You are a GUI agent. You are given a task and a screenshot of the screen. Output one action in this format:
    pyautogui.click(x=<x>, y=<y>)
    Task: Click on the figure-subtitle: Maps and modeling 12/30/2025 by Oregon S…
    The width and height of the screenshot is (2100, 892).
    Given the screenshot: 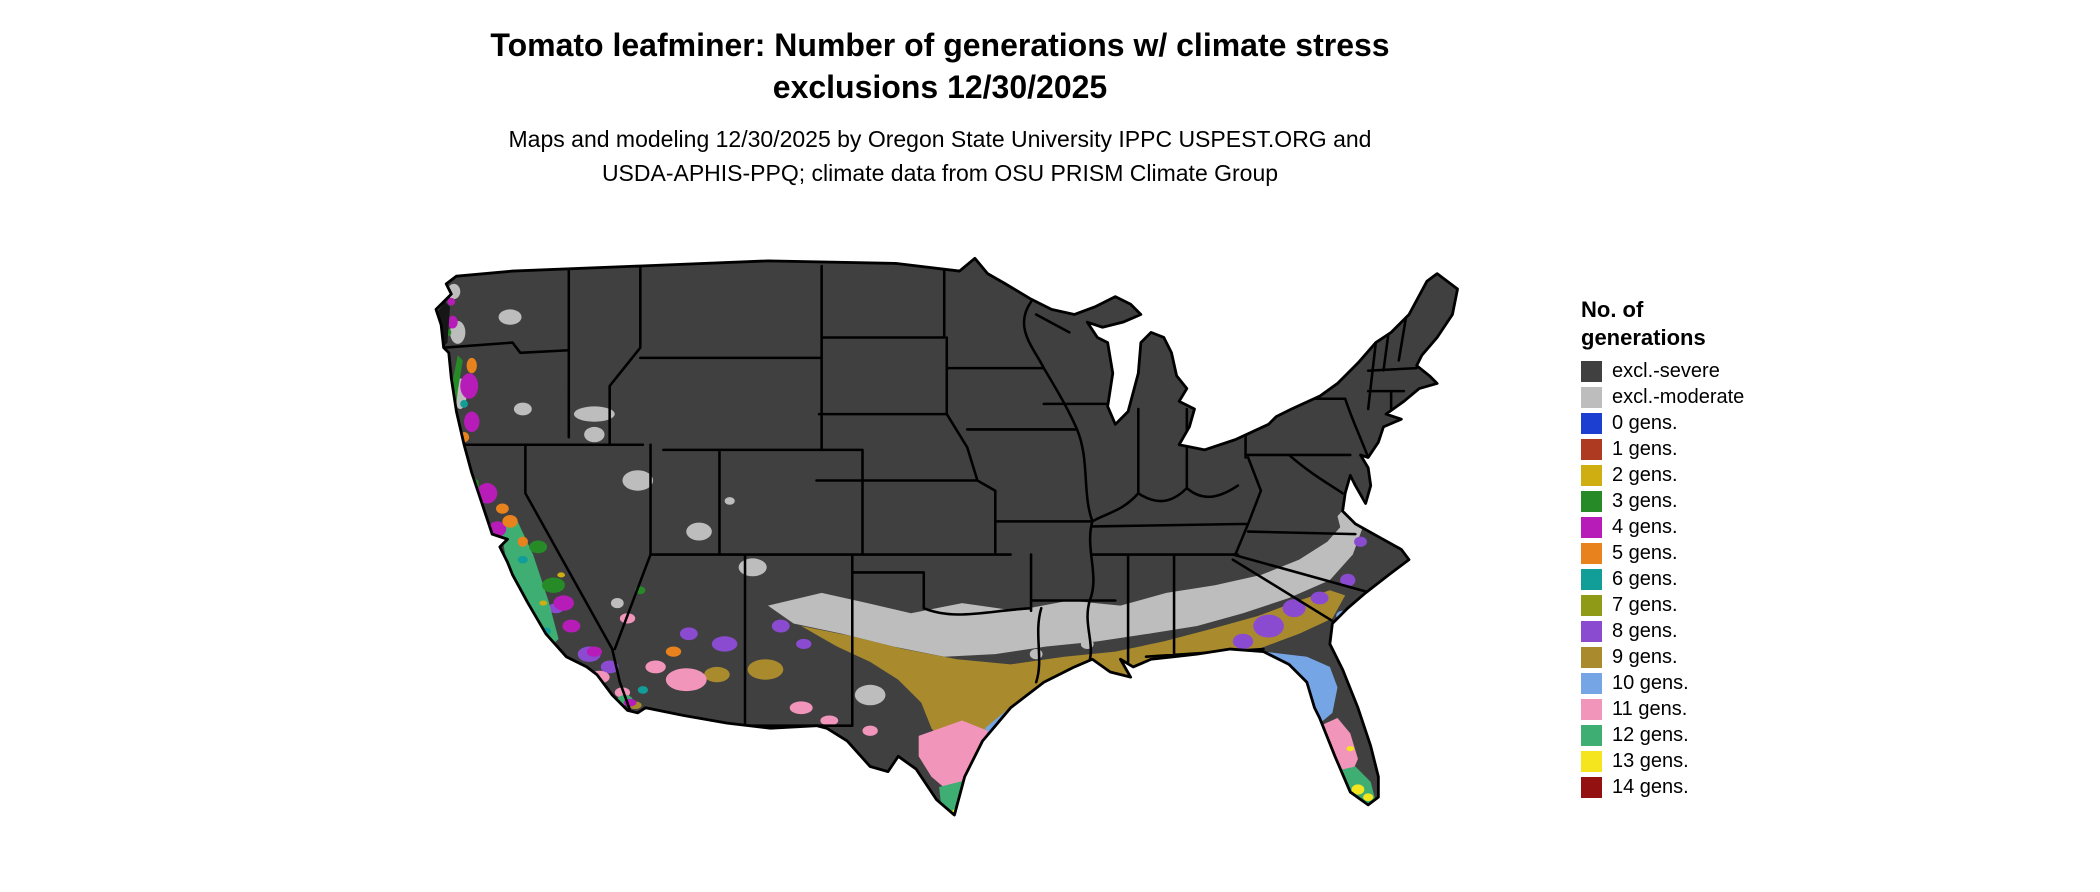 What is the action you would take?
    pyautogui.click(x=940, y=156)
    